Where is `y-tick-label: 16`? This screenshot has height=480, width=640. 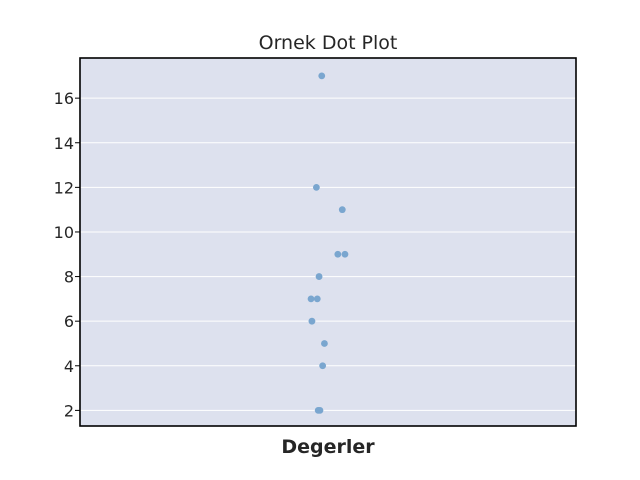
y-tick-label: 16 is located at coordinates (64, 98).